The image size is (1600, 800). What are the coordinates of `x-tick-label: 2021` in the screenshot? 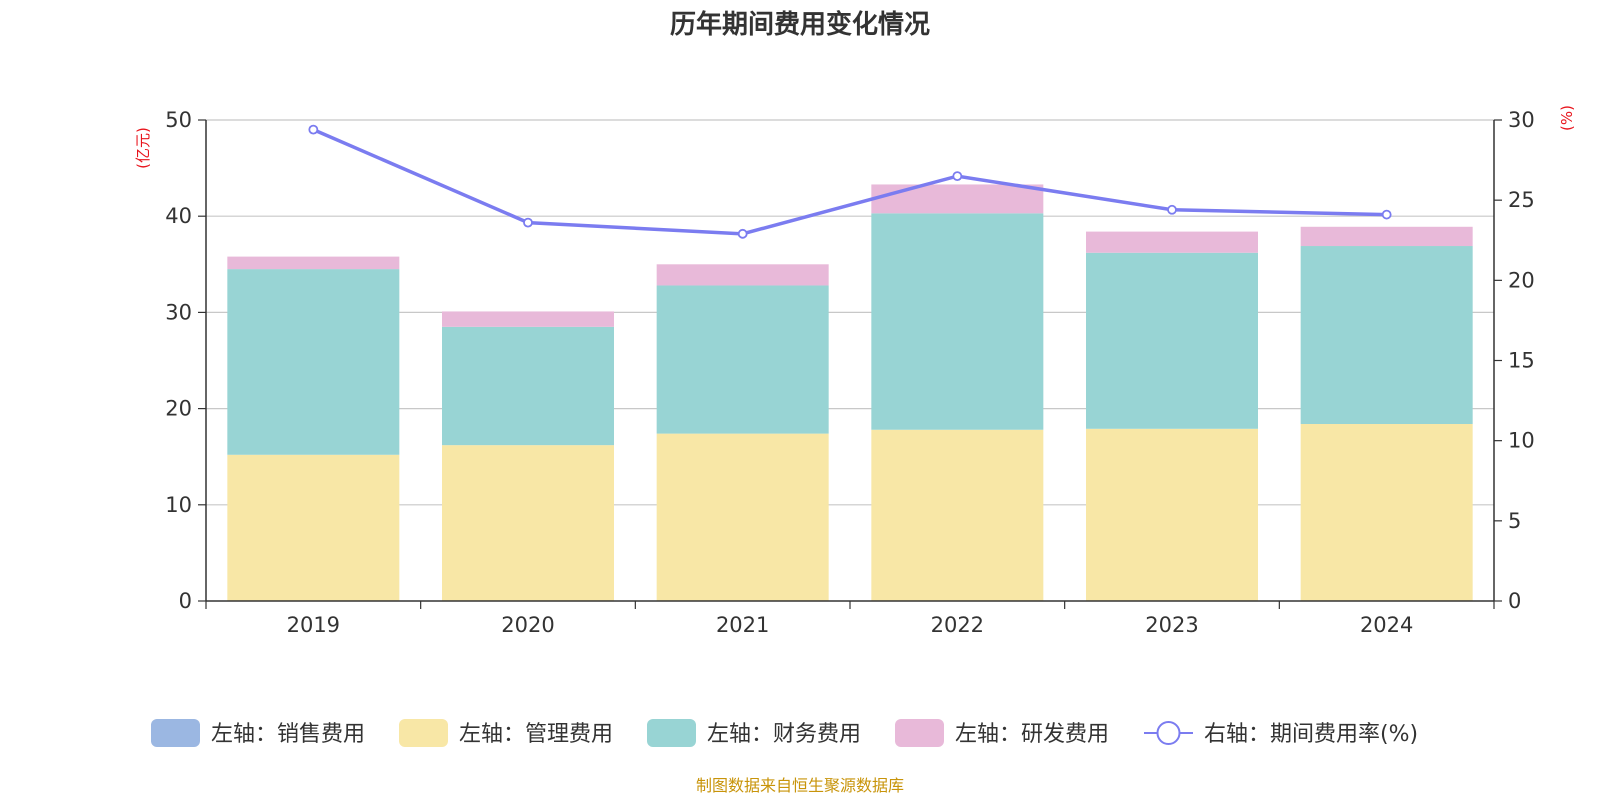 It's located at (742, 625).